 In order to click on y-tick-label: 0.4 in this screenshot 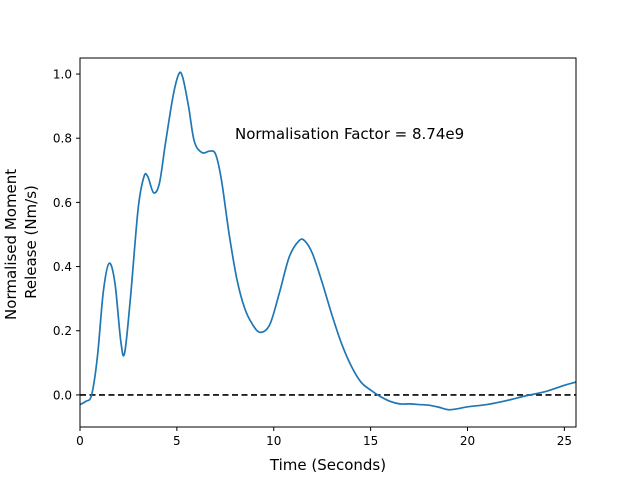, I will do `click(62, 267)`.